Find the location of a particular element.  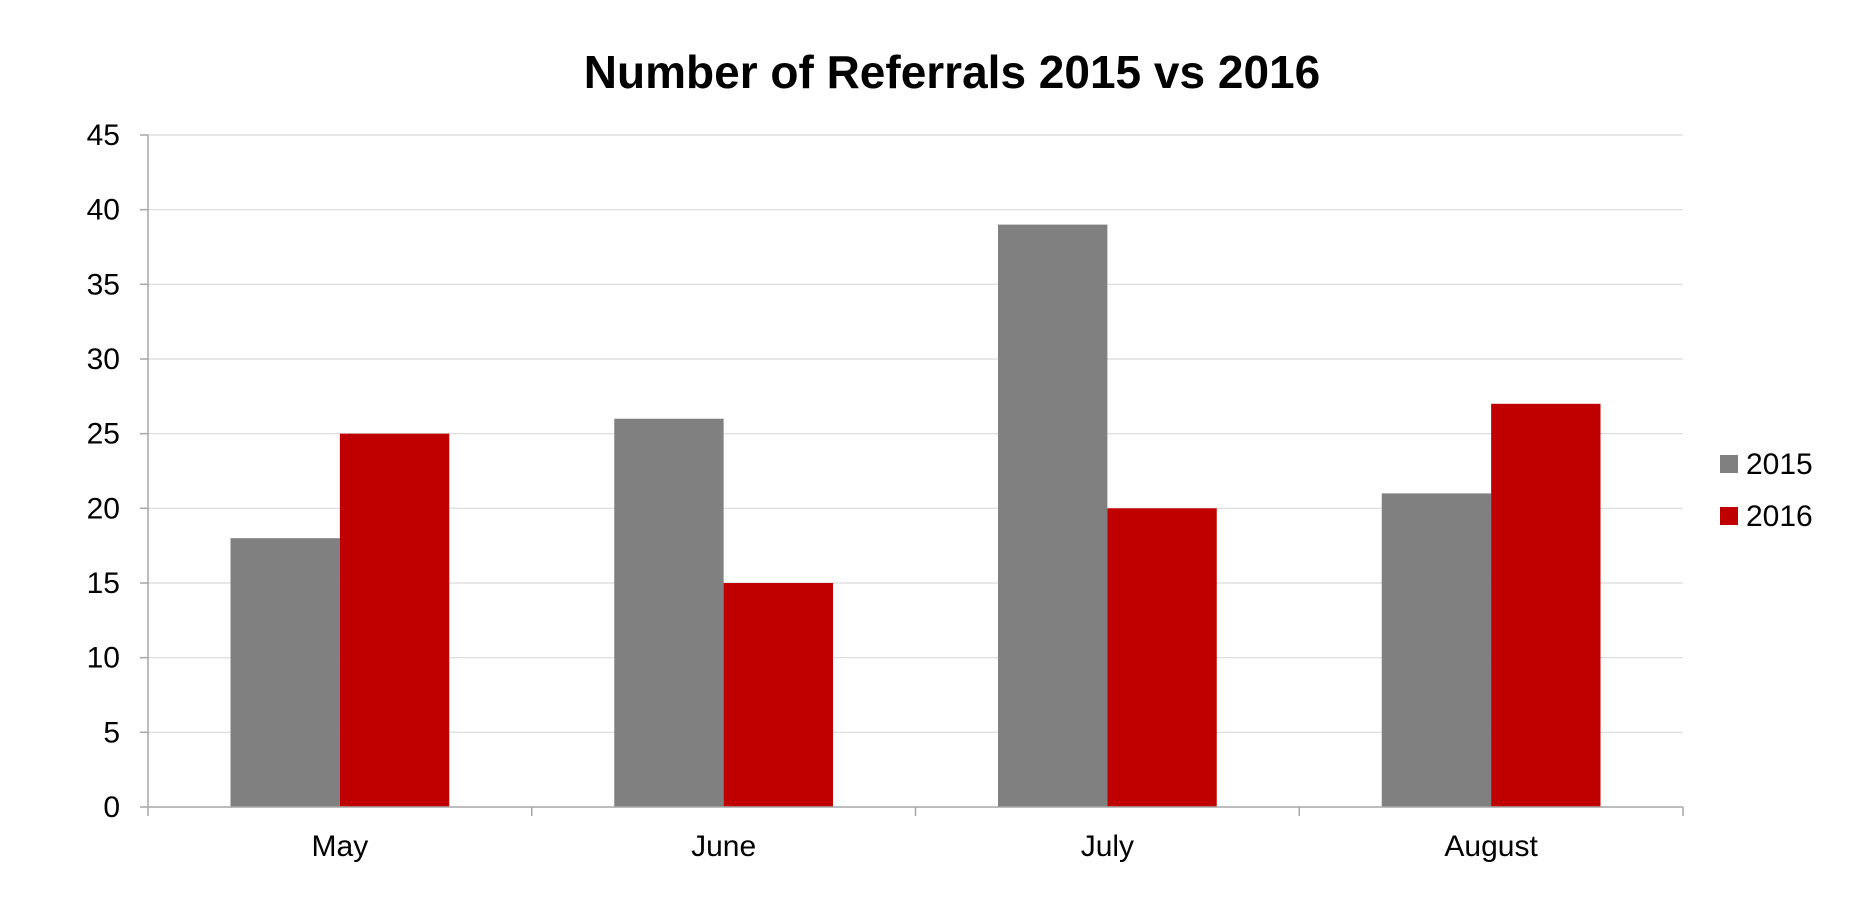

bar-2015-july is located at coordinates (1053, 516).